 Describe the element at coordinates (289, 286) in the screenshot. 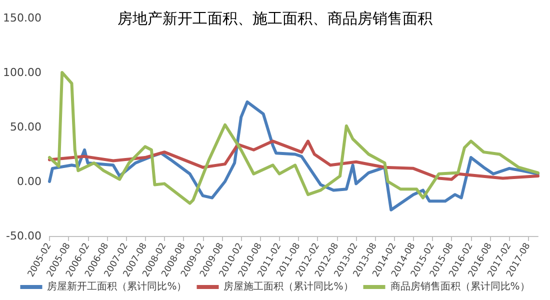

I see `legend-label: 房屋施工面积（累计同比%）` at that location.